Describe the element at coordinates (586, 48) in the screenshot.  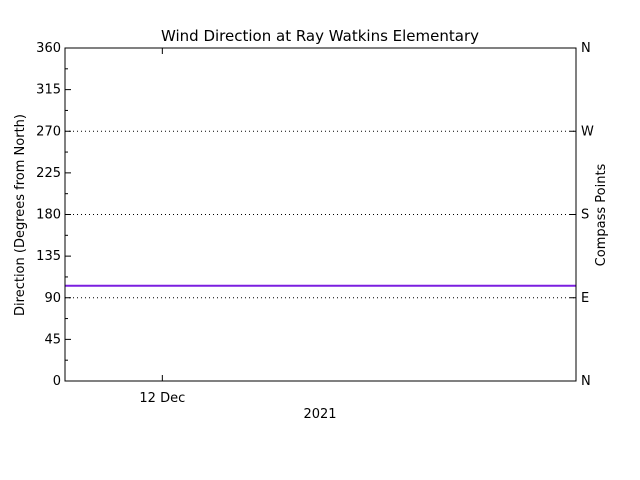
I see `y2-tick-label-360: N` at that location.